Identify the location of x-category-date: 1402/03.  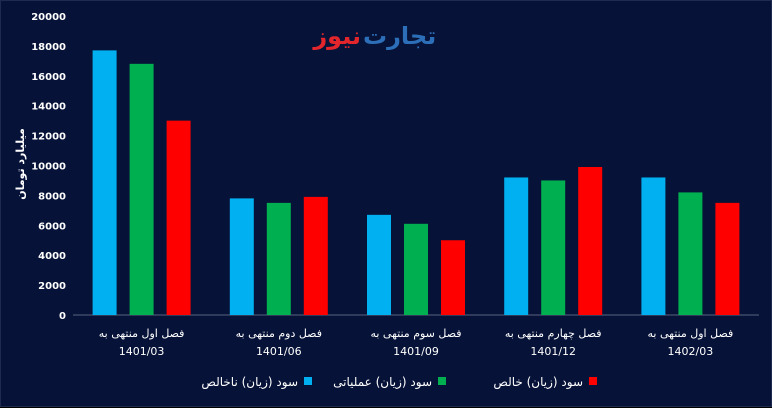
(691, 351).